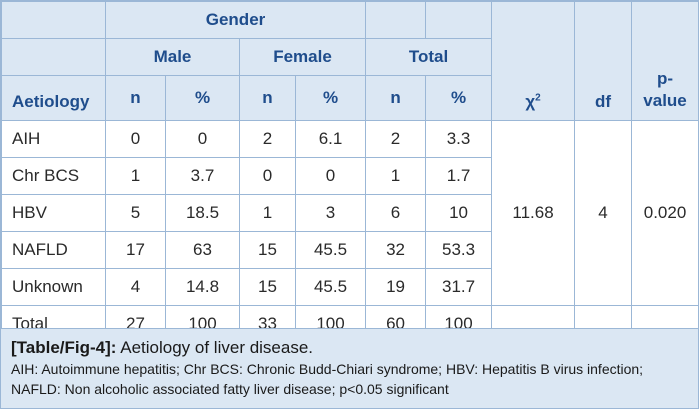  Describe the element at coordinates (603, 213) in the screenshot. I see `df-value: 4` at that location.